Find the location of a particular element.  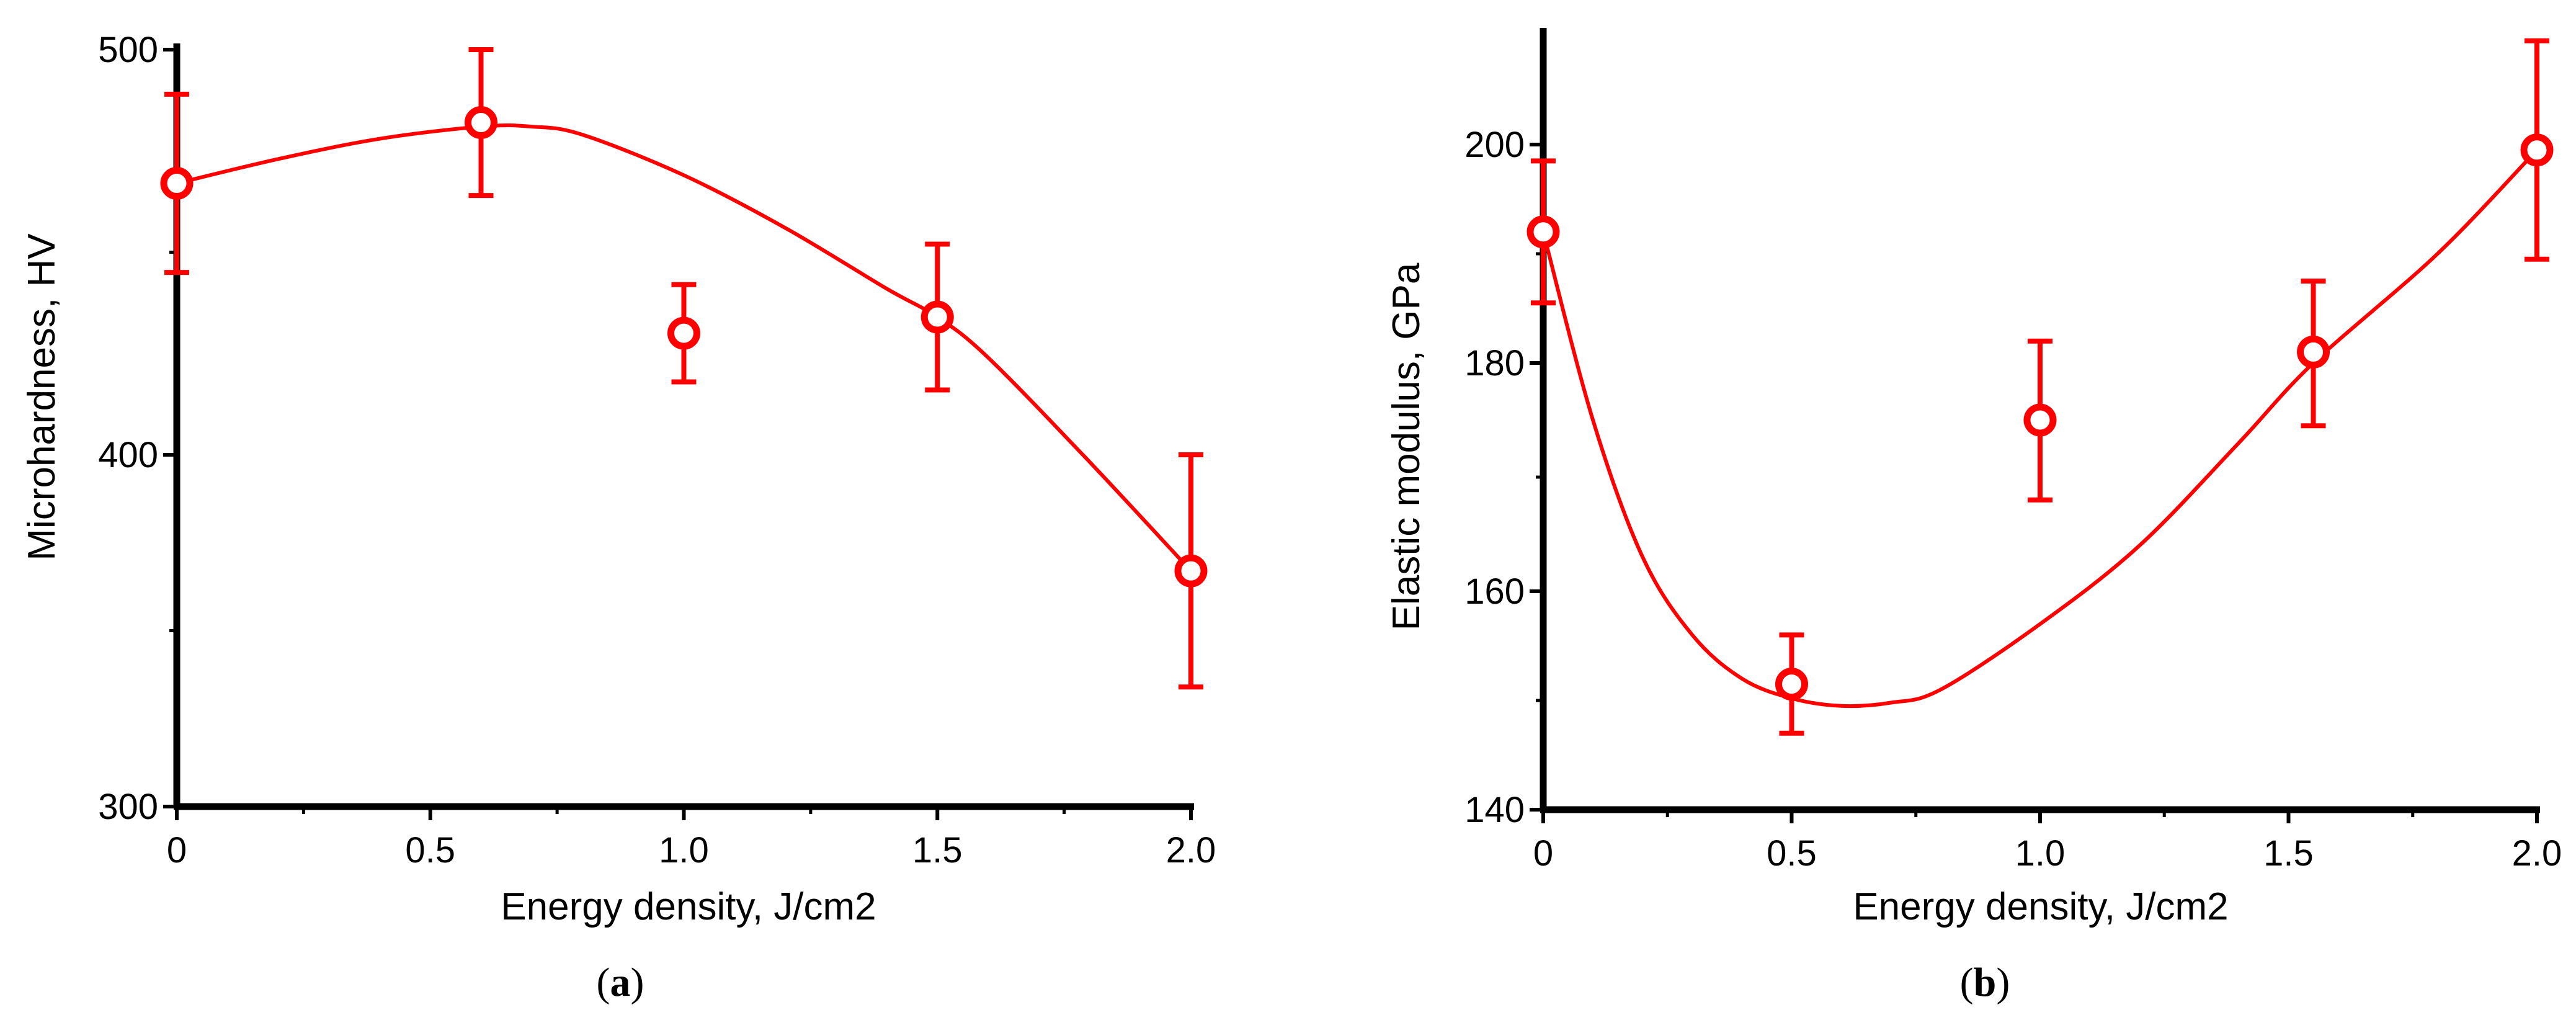

x-tick-label-a: 0.5 is located at coordinates (430, 850).